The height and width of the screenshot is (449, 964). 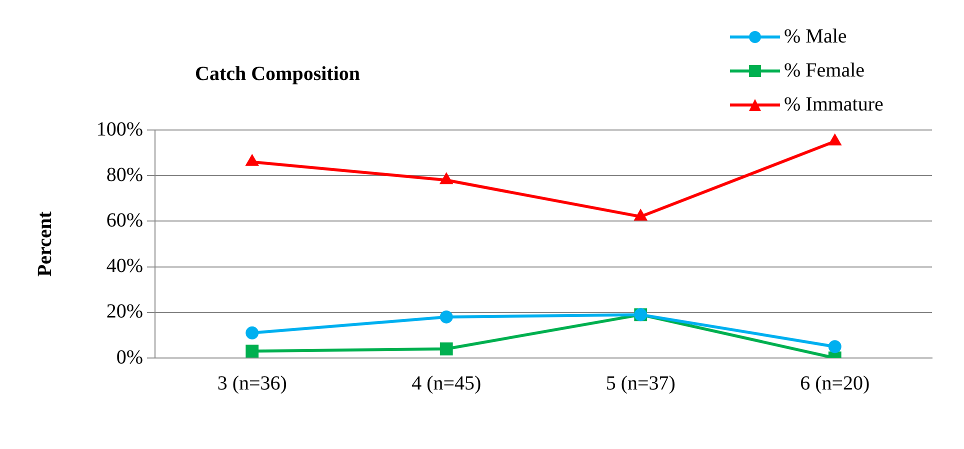 What do you see at coordinates (124, 266) in the screenshot?
I see `y-tick-label: 40%` at bounding box center [124, 266].